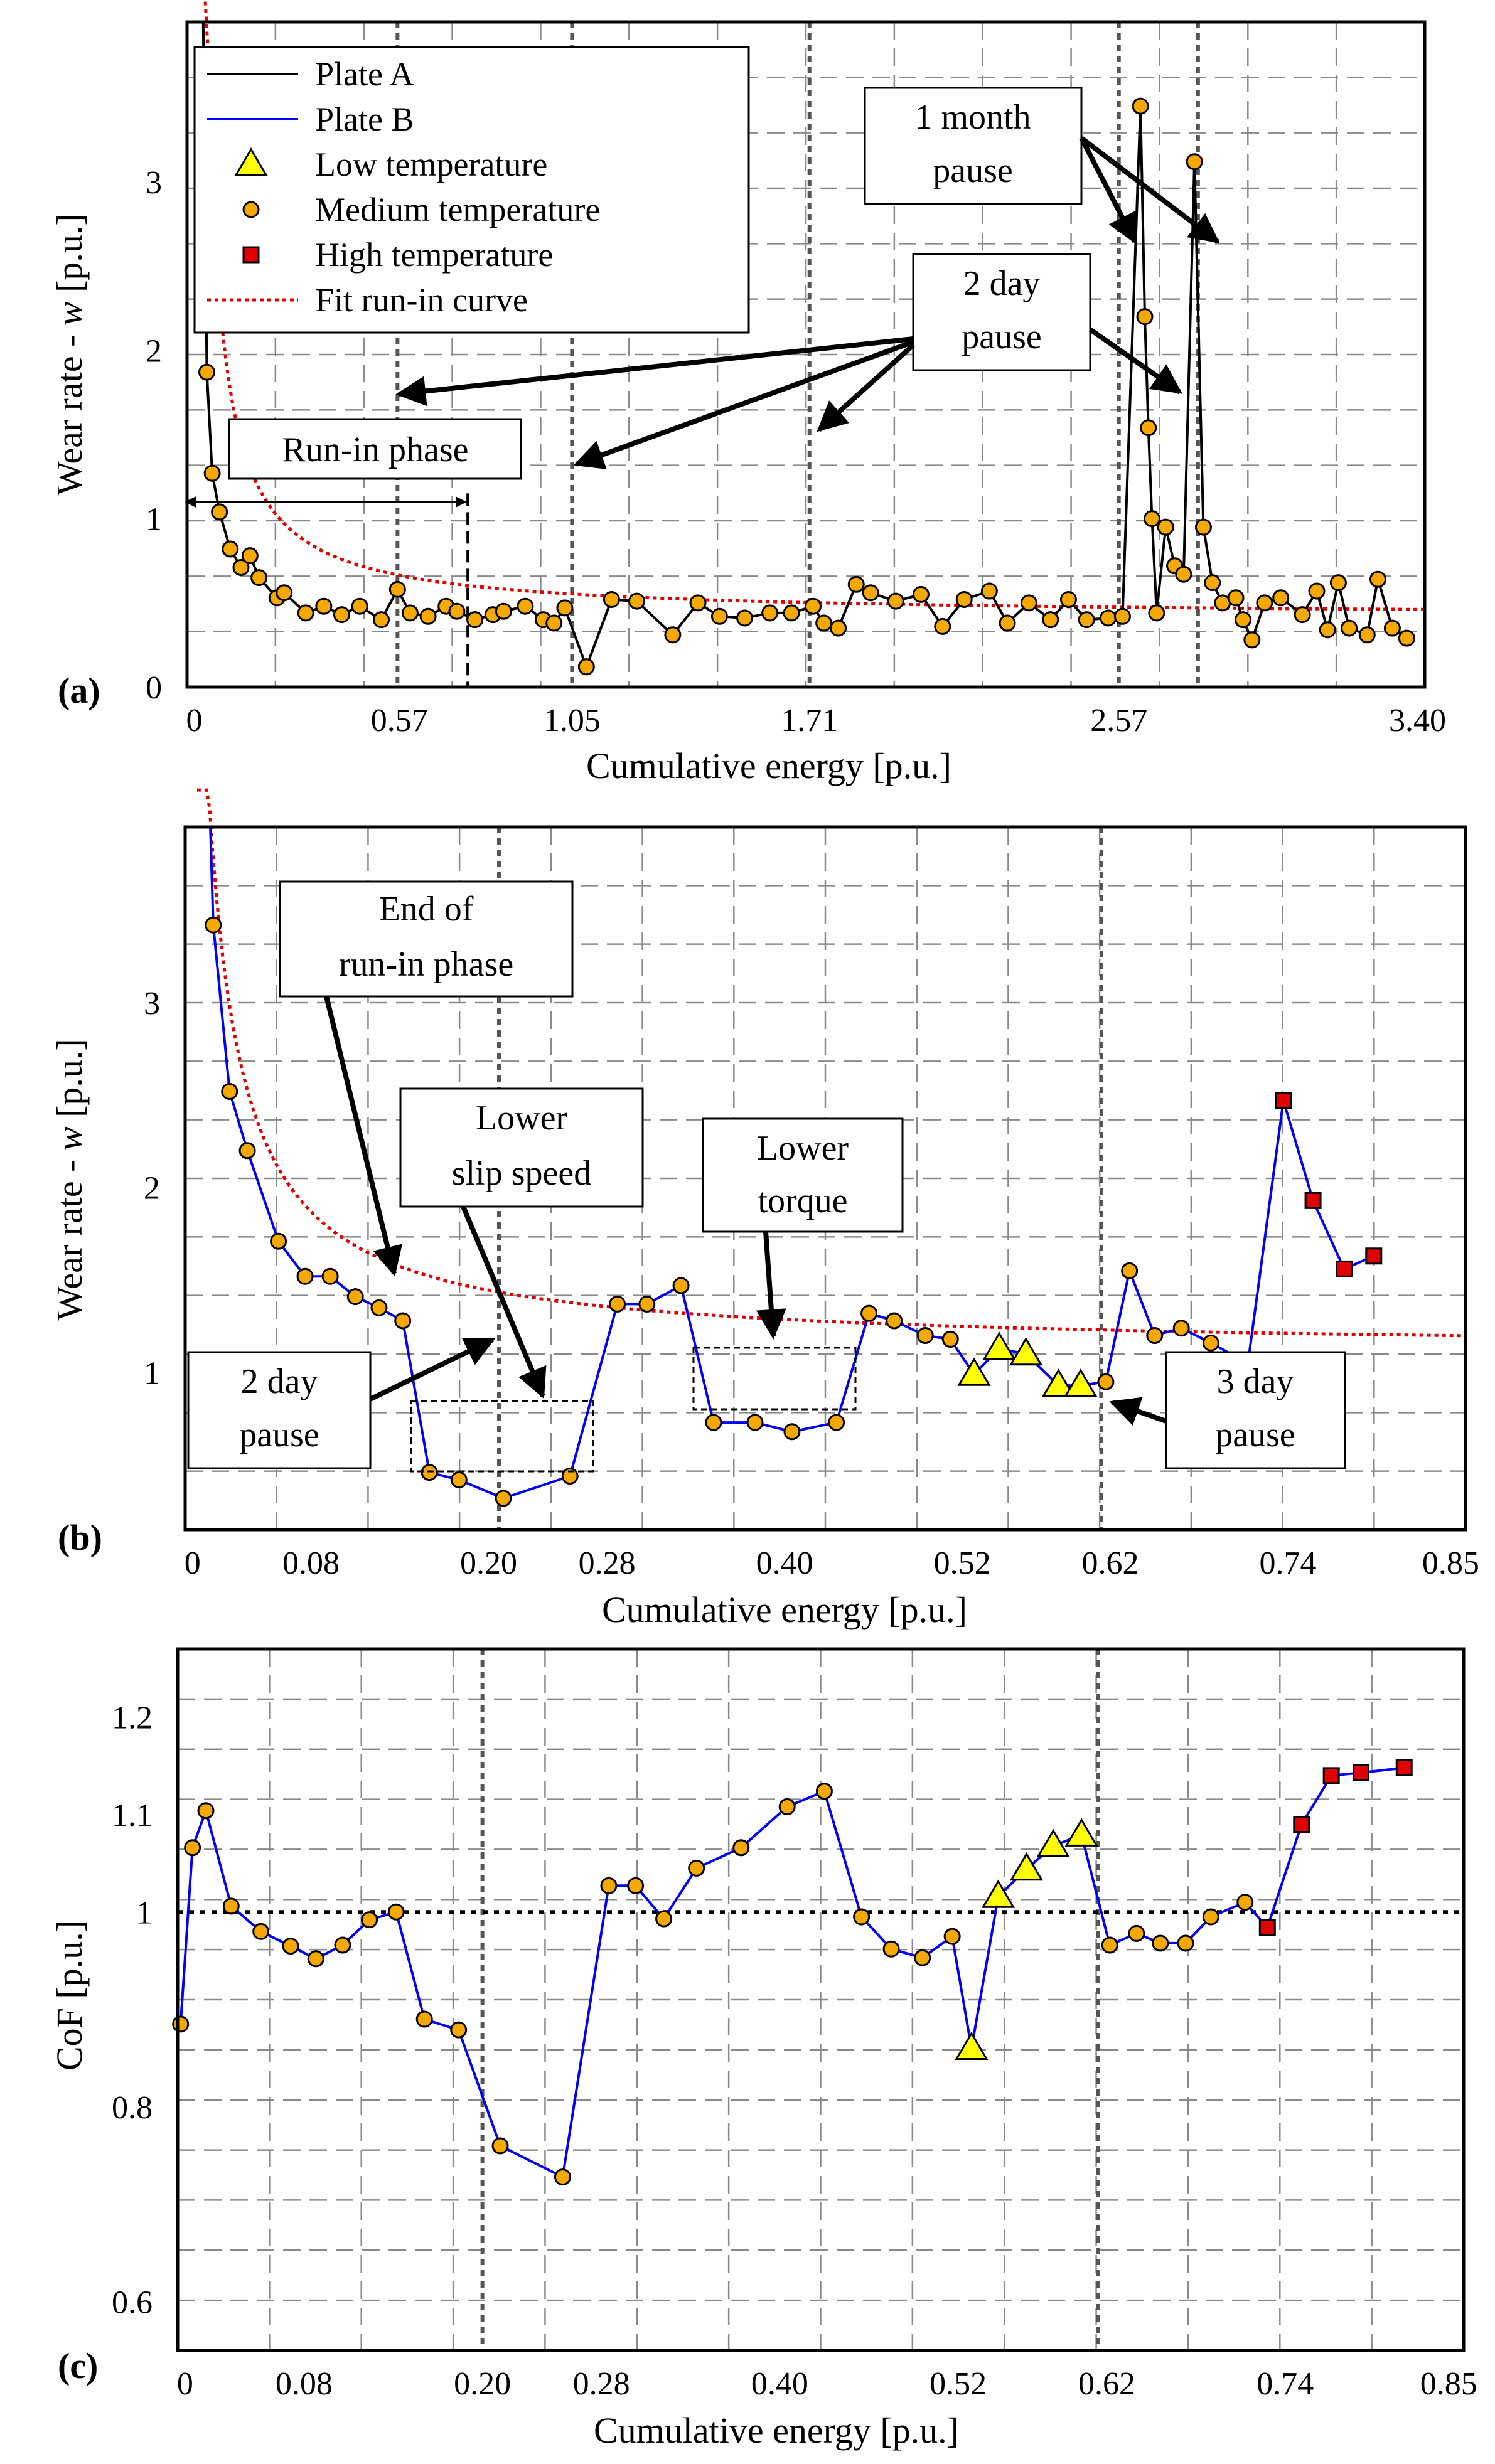  Describe the element at coordinates (132, 1718) in the screenshot. I see `y-tick-label: 1.2` at that location.